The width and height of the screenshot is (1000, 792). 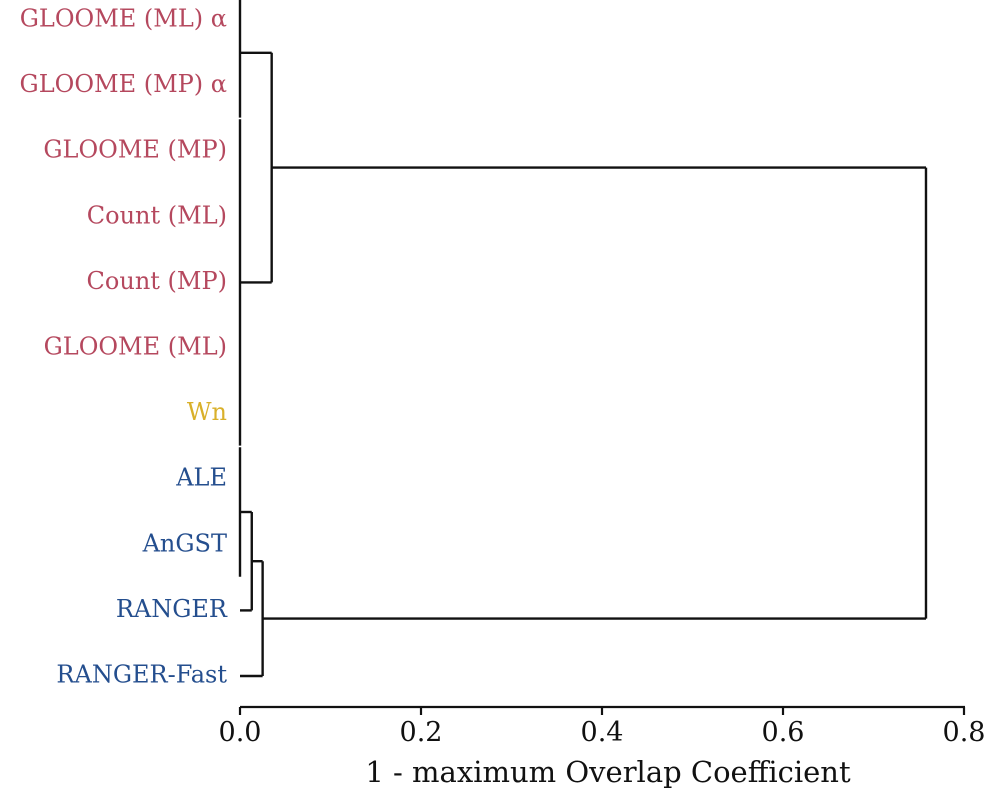 I want to click on x-tick-label: 0.2, so click(x=421, y=732).